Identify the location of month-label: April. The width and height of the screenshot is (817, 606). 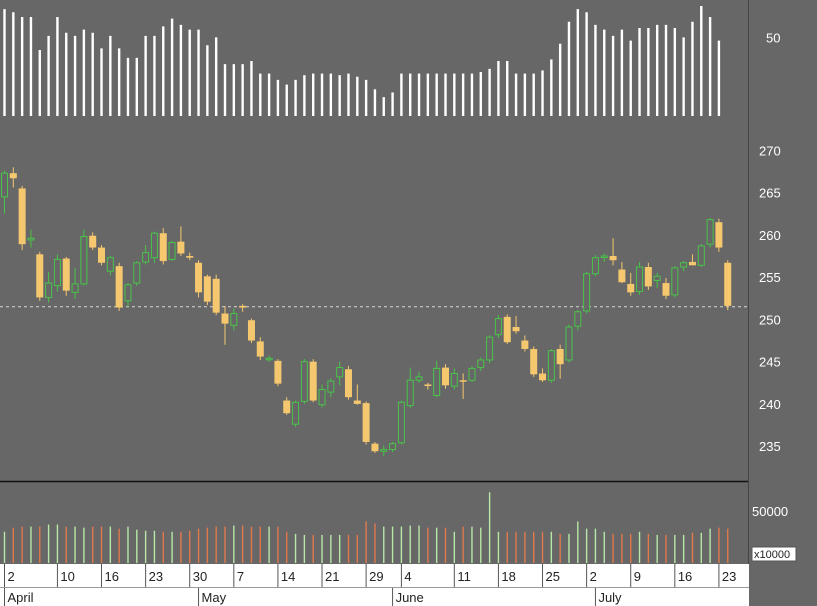
(21, 597).